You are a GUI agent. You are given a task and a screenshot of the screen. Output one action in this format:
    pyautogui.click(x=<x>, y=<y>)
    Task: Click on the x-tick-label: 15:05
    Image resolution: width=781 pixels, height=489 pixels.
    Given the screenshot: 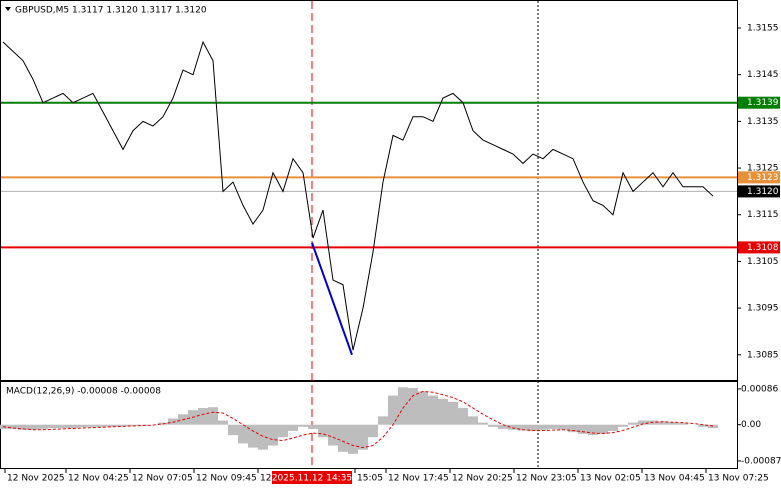 What is the action you would take?
    pyautogui.click(x=370, y=479)
    